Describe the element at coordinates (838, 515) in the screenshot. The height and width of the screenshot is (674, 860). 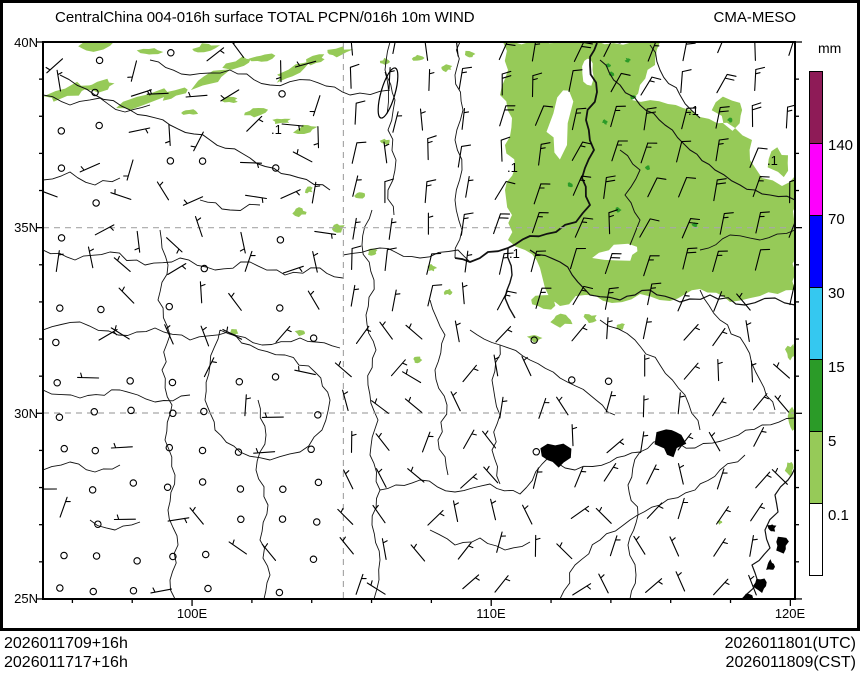
I see `colorbar-tick-0p1: 0.1` at that location.